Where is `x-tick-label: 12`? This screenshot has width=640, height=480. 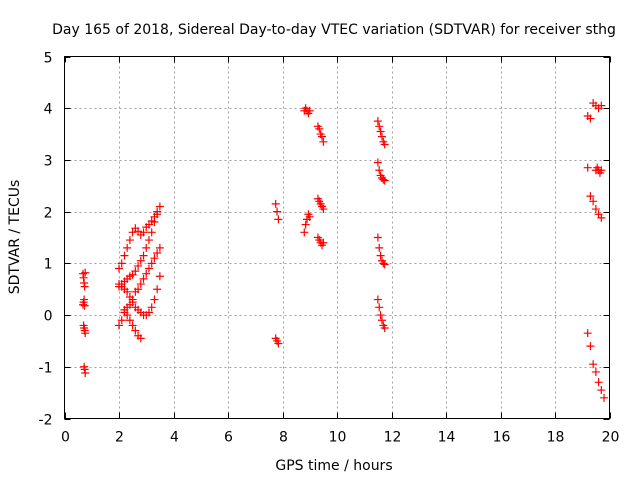
x-tick-label: 12 is located at coordinates (393, 438).